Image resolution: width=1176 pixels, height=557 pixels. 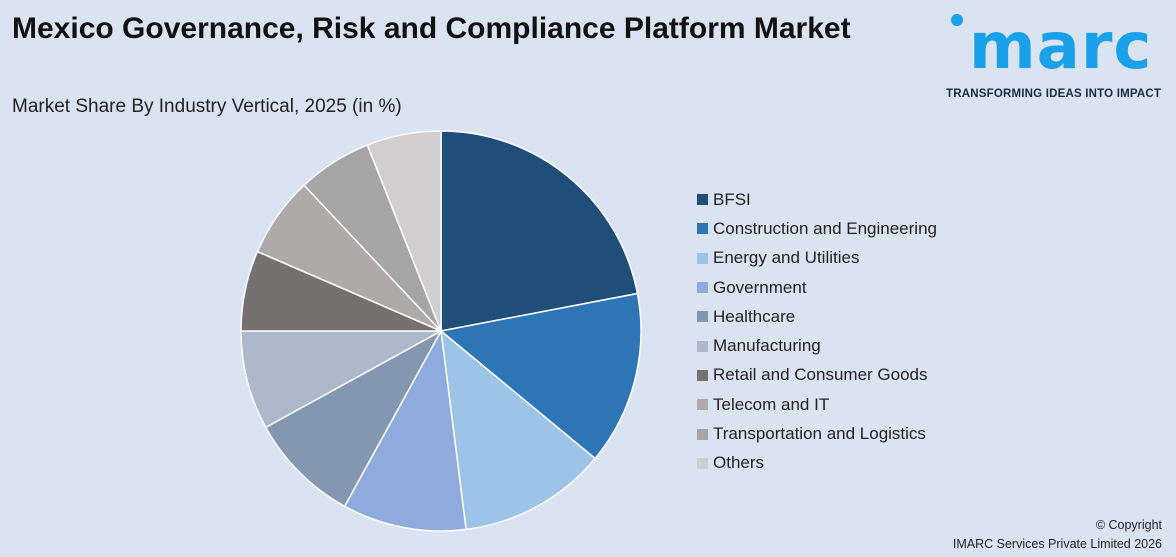 I want to click on pie-slice-construction-and-engineering, so click(x=540, y=376).